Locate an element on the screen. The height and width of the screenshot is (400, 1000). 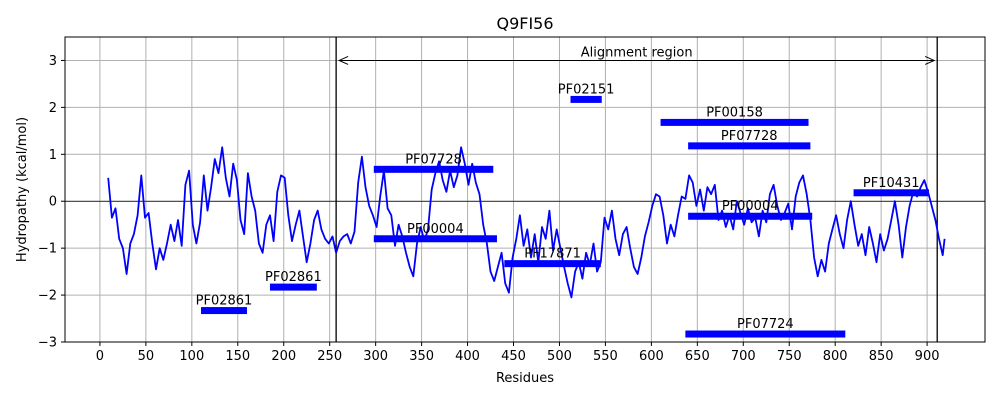
domain-label: PF10431 is located at coordinates (891, 183).